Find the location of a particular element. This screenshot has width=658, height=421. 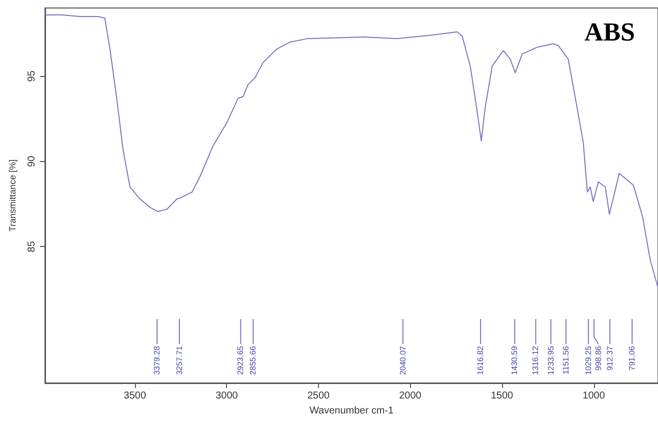

x-tick-label: 3500 is located at coordinates (135, 396).